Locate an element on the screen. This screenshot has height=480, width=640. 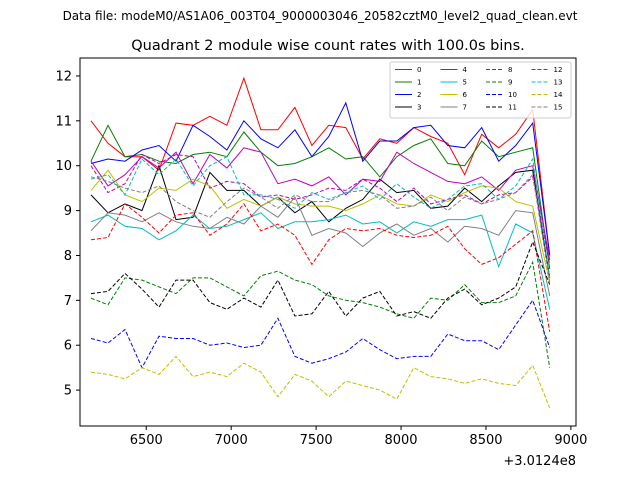
legend-label-9: 9 is located at coordinates (510, 83).